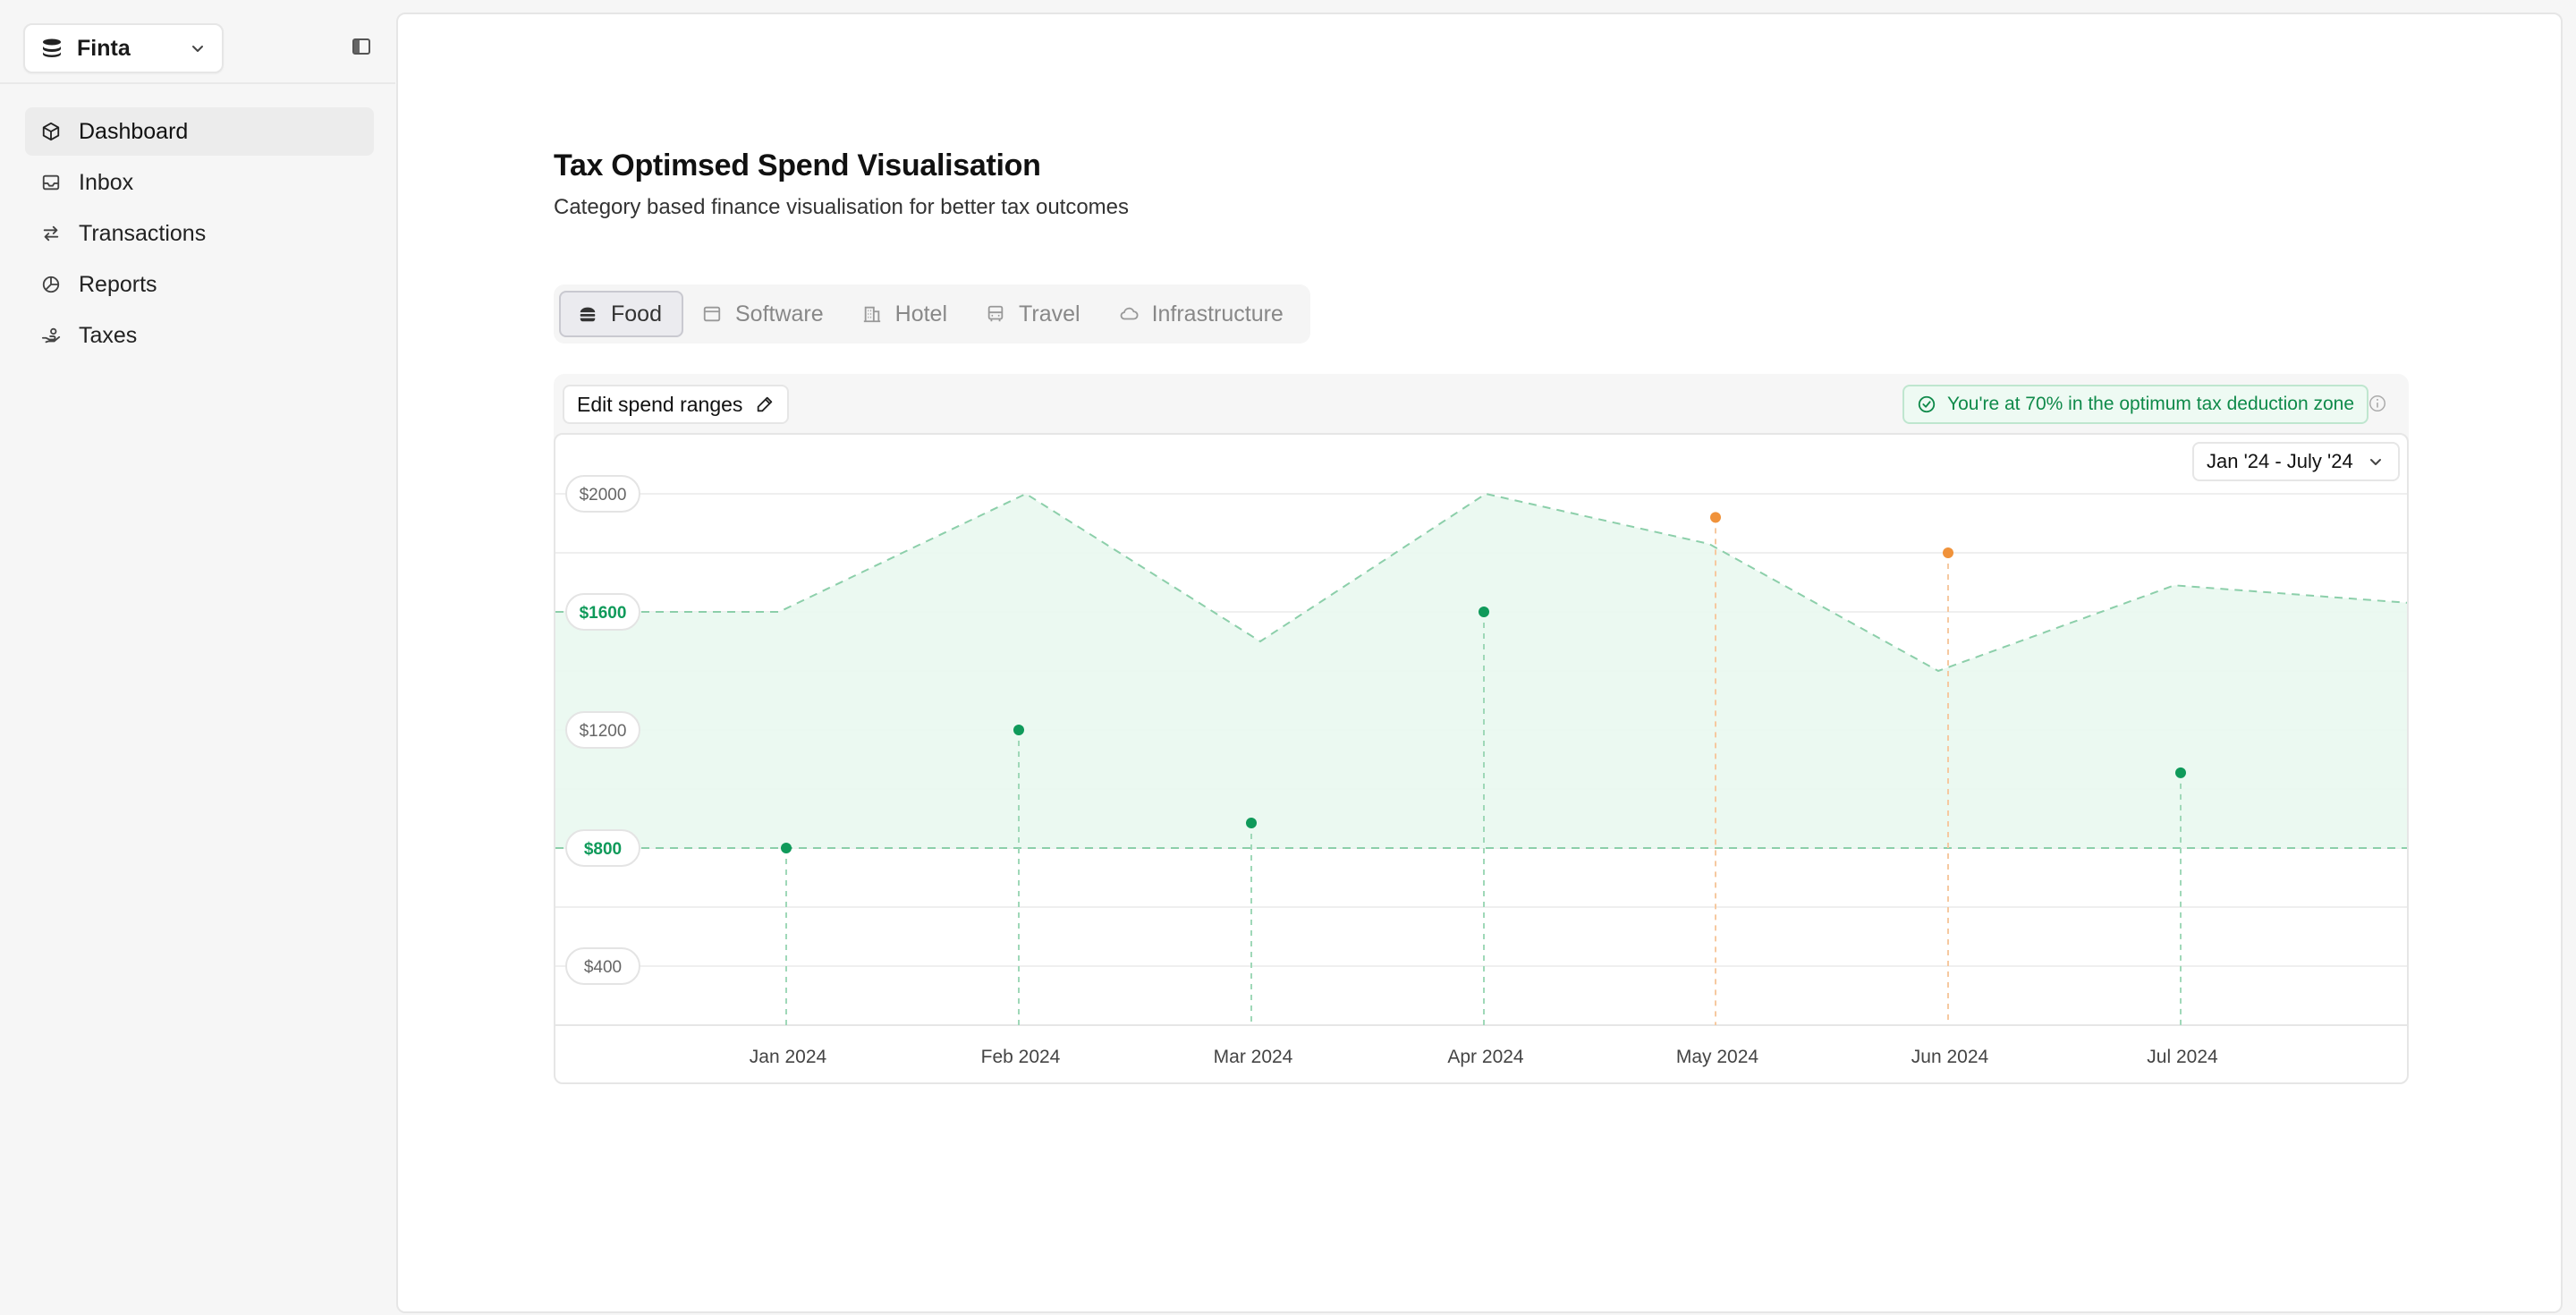 The height and width of the screenshot is (1315, 2576). I want to click on sidebar-item-reports: Reports, so click(199, 284).